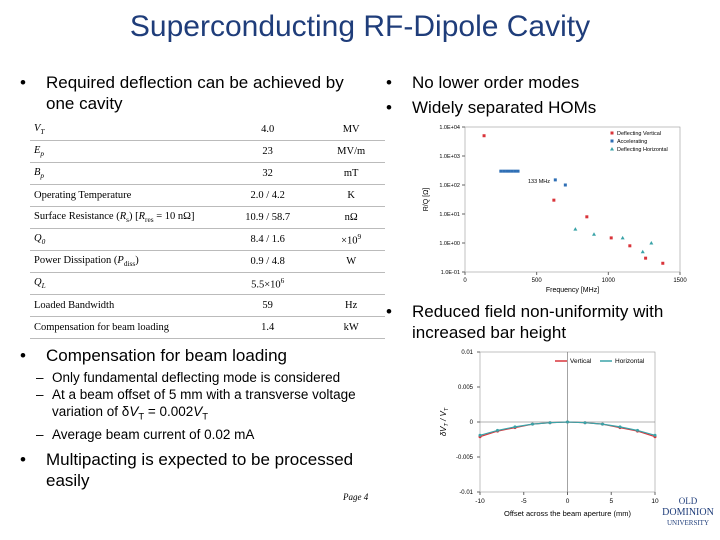 This screenshot has height=540, width=720. What do you see at coordinates (43, 242) in the screenshot?
I see `label-part: 0` at bounding box center [43, 242].